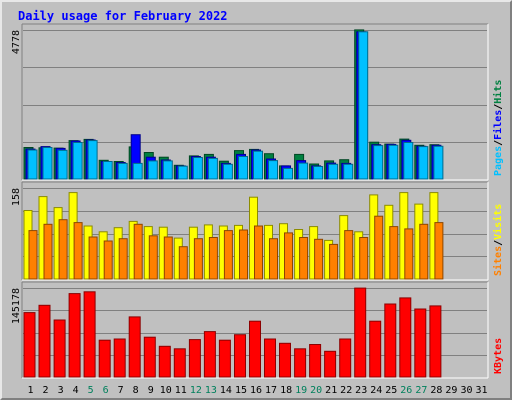 The width and height of the screenshot is (512, 400). What do you see at coordinates (346, 390) in the screenshot?
I see `x-tick-label: 22` at bounding box center [346, 390].